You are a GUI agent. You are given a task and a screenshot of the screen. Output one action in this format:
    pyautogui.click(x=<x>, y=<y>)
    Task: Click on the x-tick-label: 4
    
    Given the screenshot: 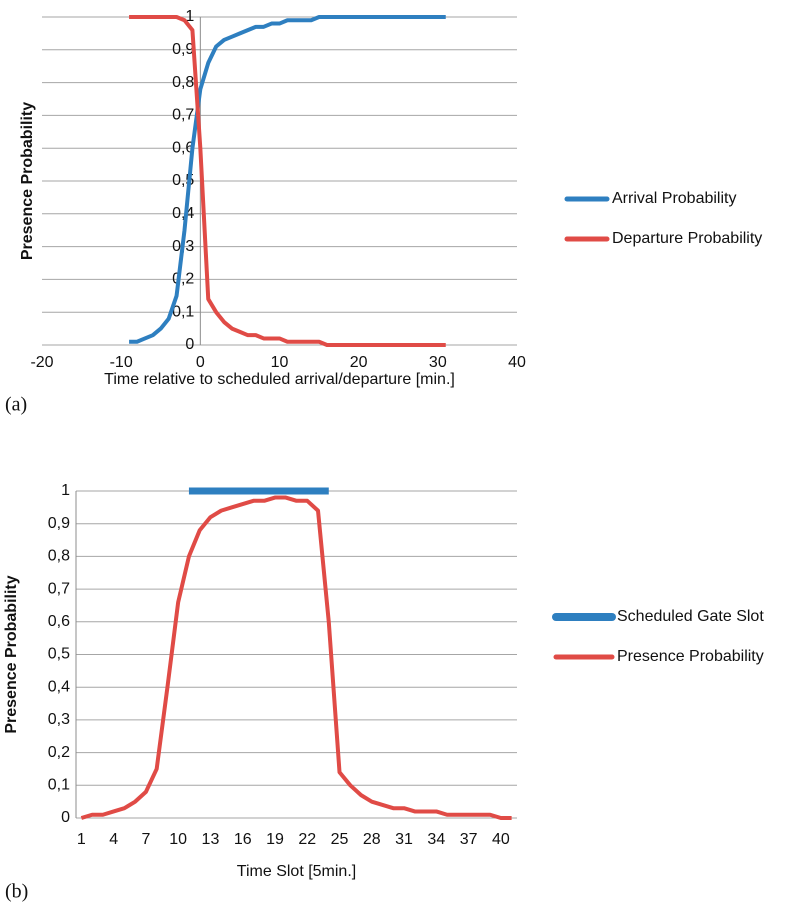 What is the action you would take?
    pyautogui.click(x=113, y=839)
    